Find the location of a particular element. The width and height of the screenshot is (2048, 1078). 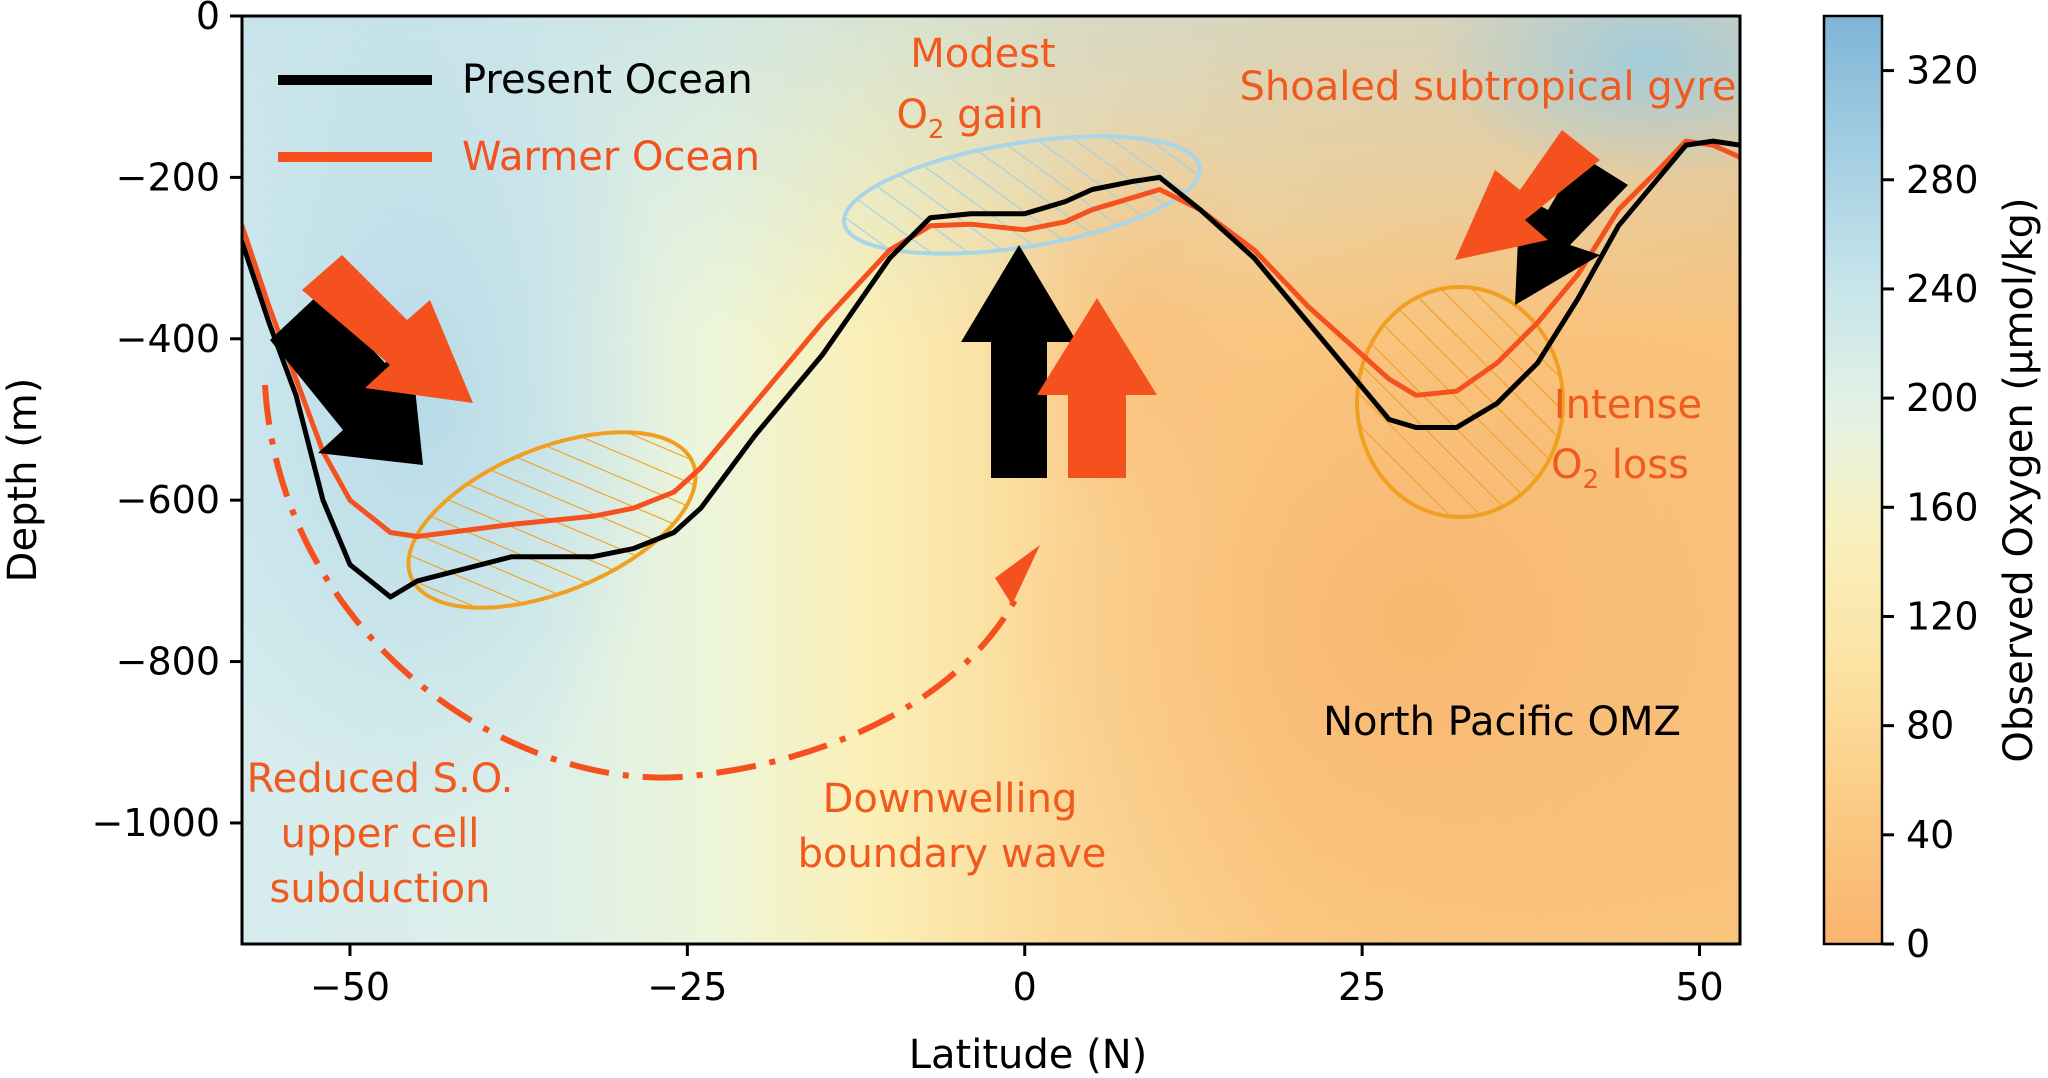

colorbar-tick-label: 80 is located at coordinates (1930, 726).